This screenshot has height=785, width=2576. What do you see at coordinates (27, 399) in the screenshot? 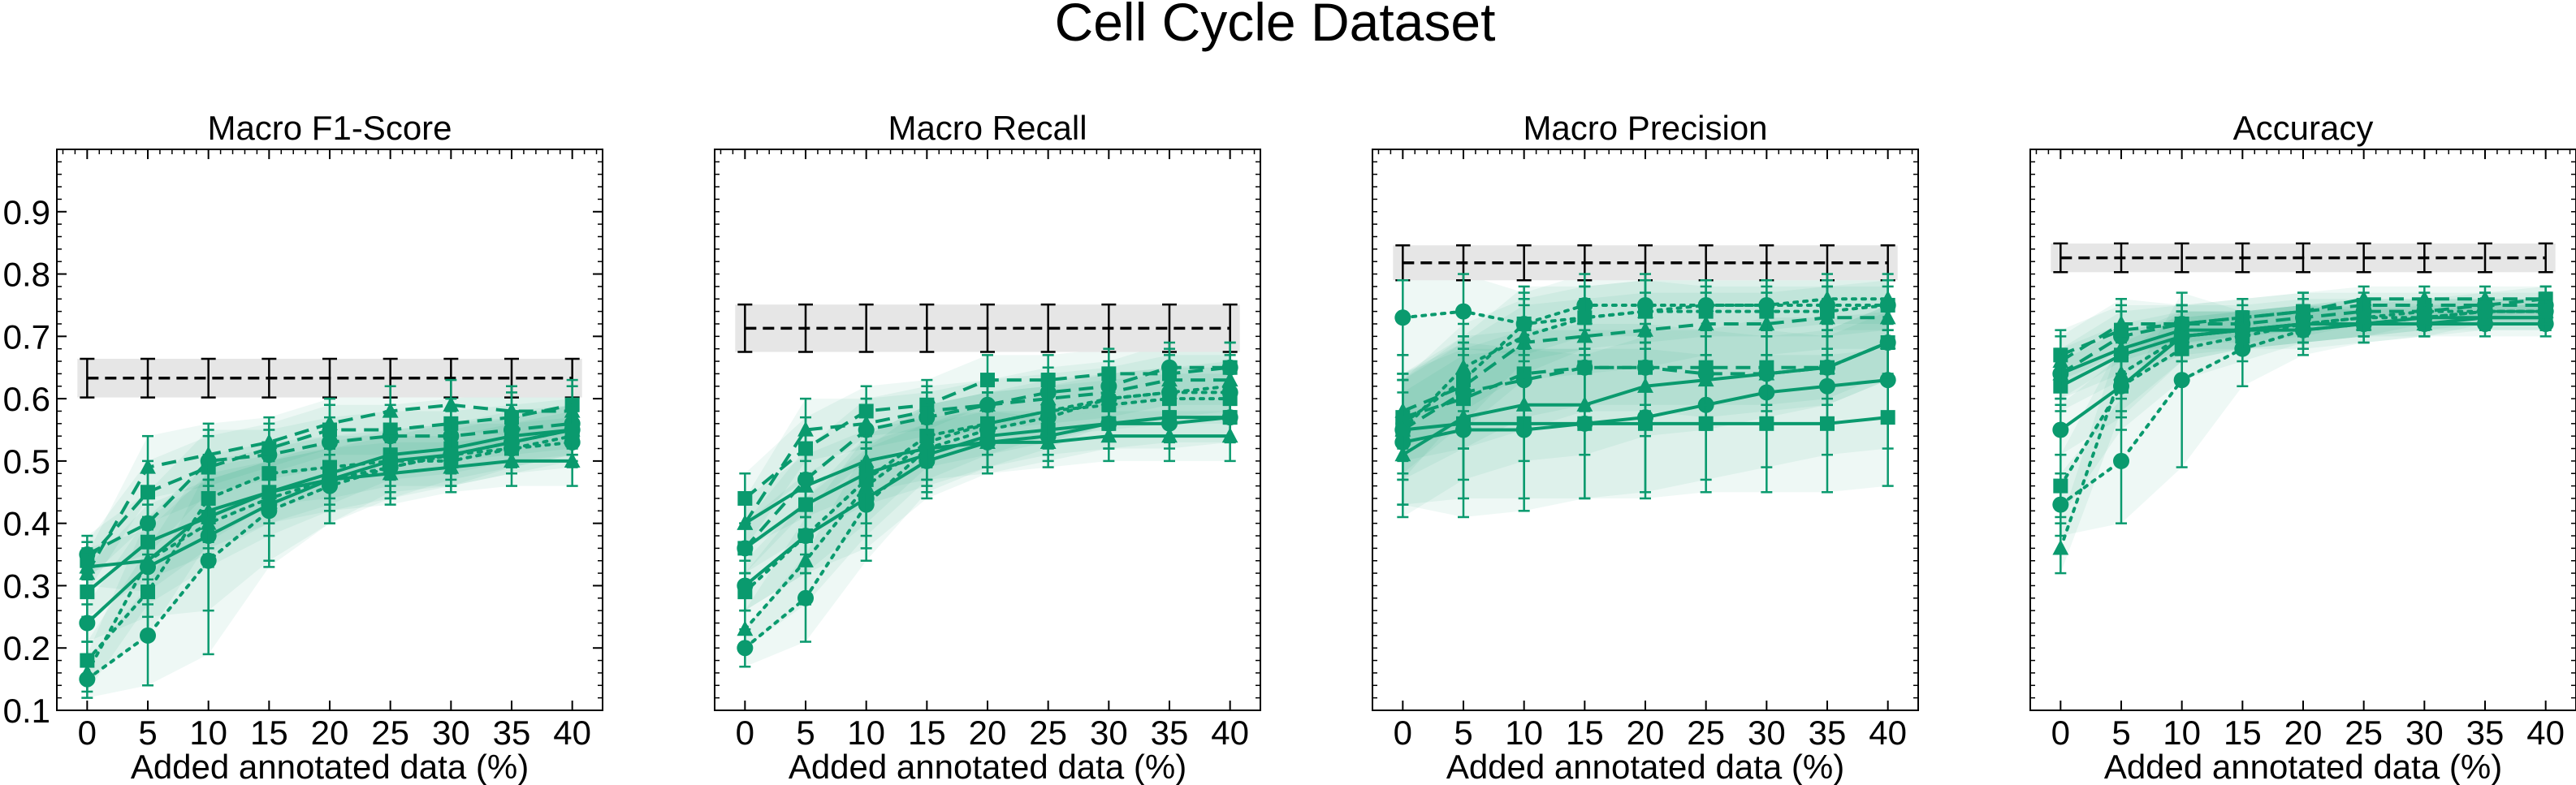
I see `y-tick-label: 0.6` at bounding box center [27, 399].